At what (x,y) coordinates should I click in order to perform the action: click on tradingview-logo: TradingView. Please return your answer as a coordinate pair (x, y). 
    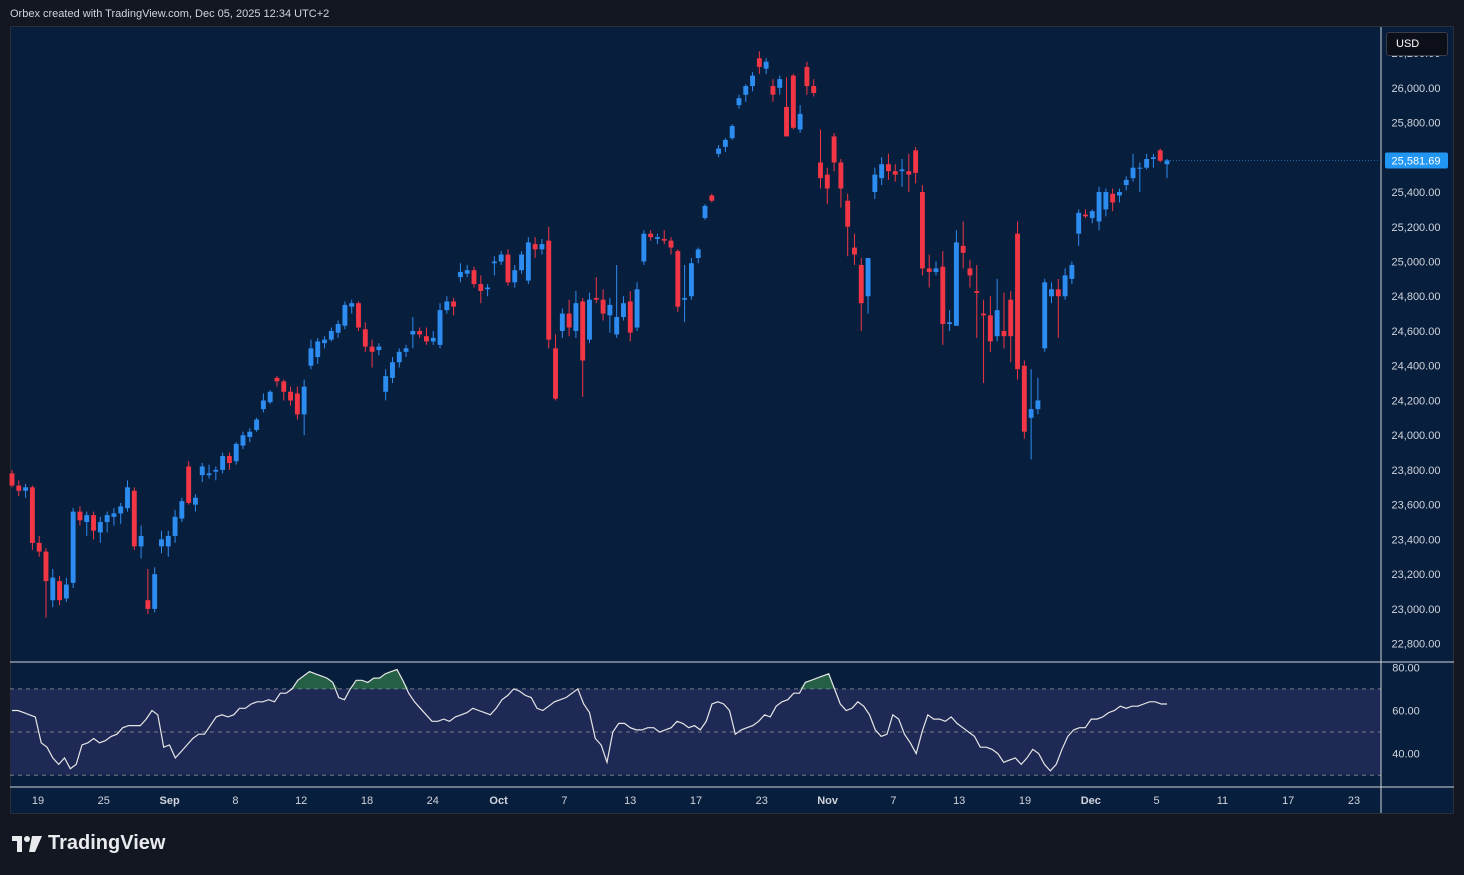
    Looking at the image, I should click on (88, 843).